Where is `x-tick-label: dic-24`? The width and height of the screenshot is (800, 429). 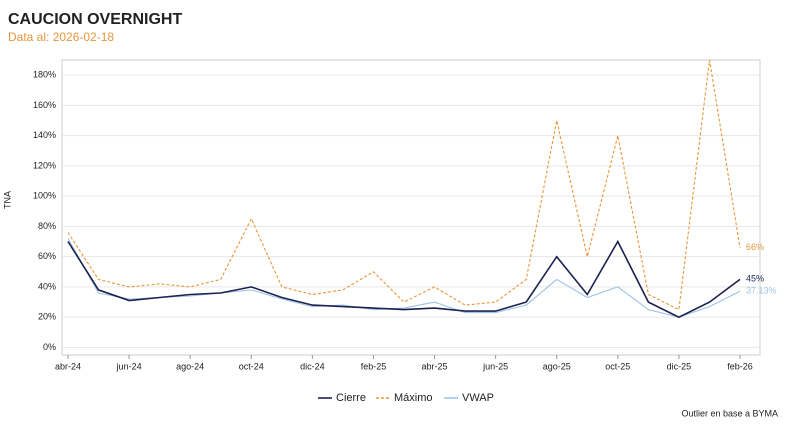 x-tick-label: dic-24 is located at coordinates (312, 366).